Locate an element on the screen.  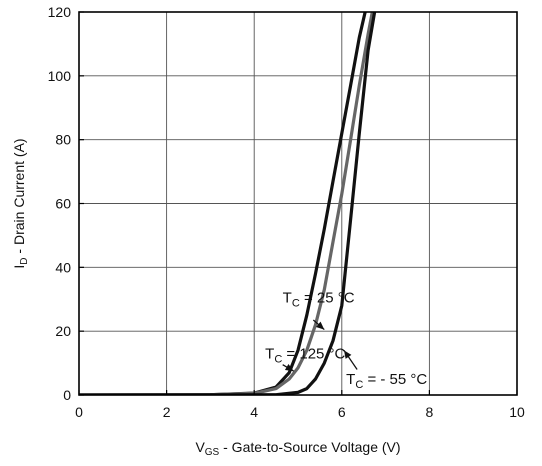
x-tick-label-5: 10 is located at coordinates (517, 412).